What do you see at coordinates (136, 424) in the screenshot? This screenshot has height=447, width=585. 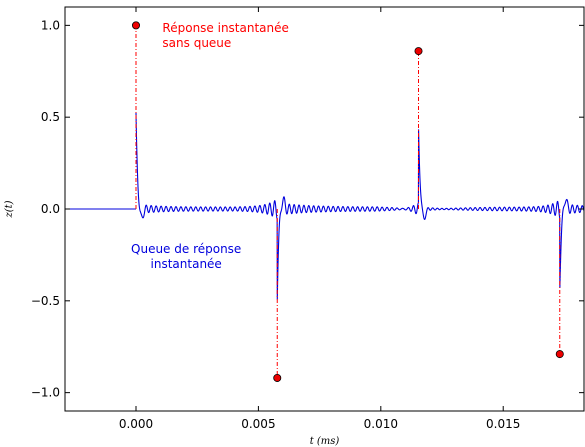 I see `x-tick-label: 0.000` at bounding box center [136, 424].